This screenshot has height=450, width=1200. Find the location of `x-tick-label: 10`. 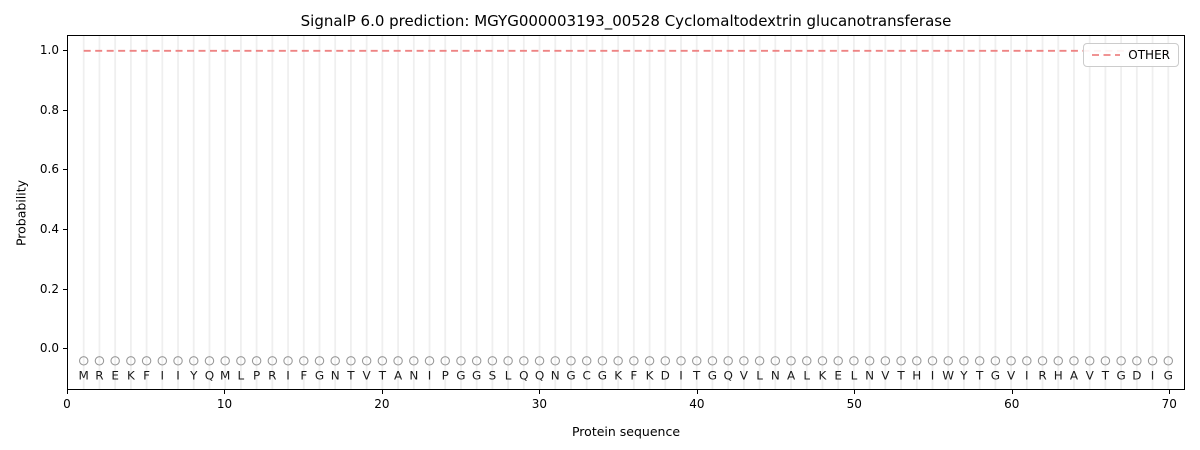

x-tick-label: 10 is located at coordinates (224, 404).